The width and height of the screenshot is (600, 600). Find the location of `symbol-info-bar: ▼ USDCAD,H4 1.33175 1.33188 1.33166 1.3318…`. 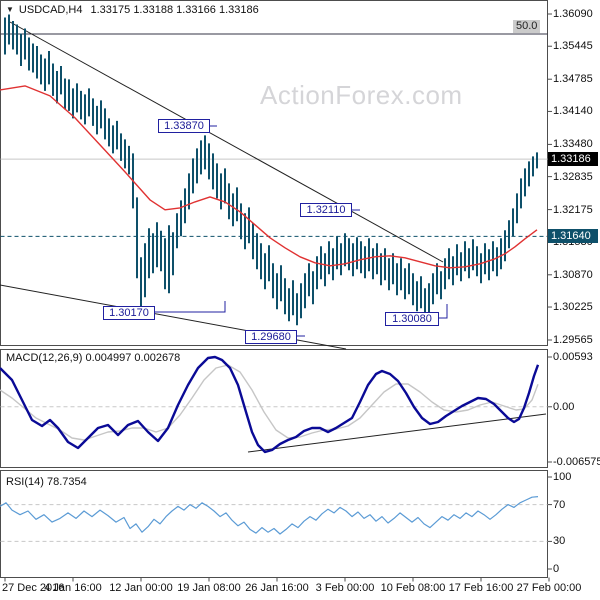

symbol-info-bar: ▼ USDCAD,H4 1.33175 1.33188 1.33166 1.3318… is located at coordinates (132, 10).